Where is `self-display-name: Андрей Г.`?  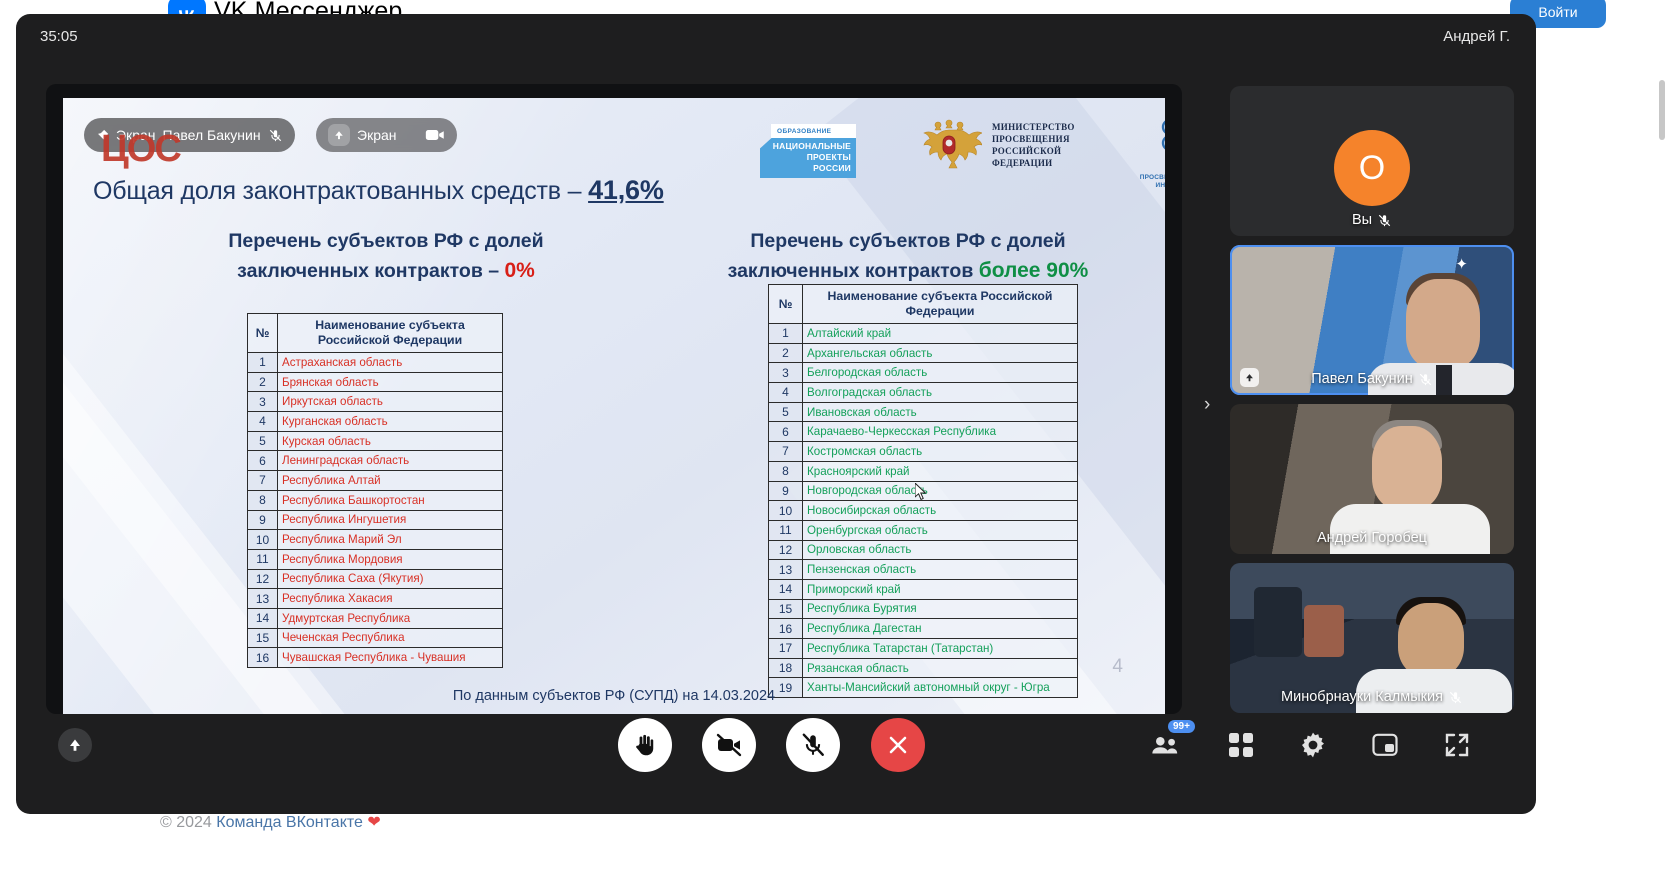
self-display-name: Андрей Г. is located at coordinates (1476, 36).